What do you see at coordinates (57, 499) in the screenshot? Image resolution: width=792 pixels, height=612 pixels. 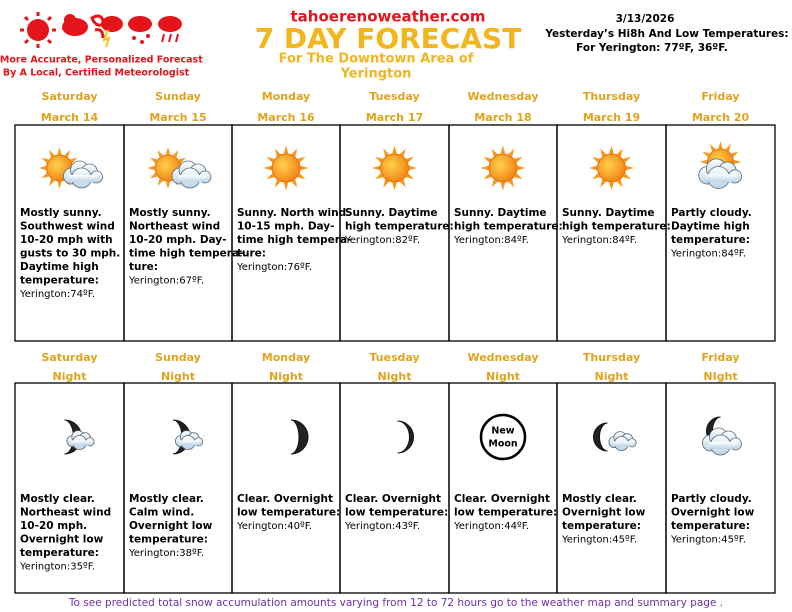 I see `forecast-text: Mostly clear.` at bounding box center [57, 499].